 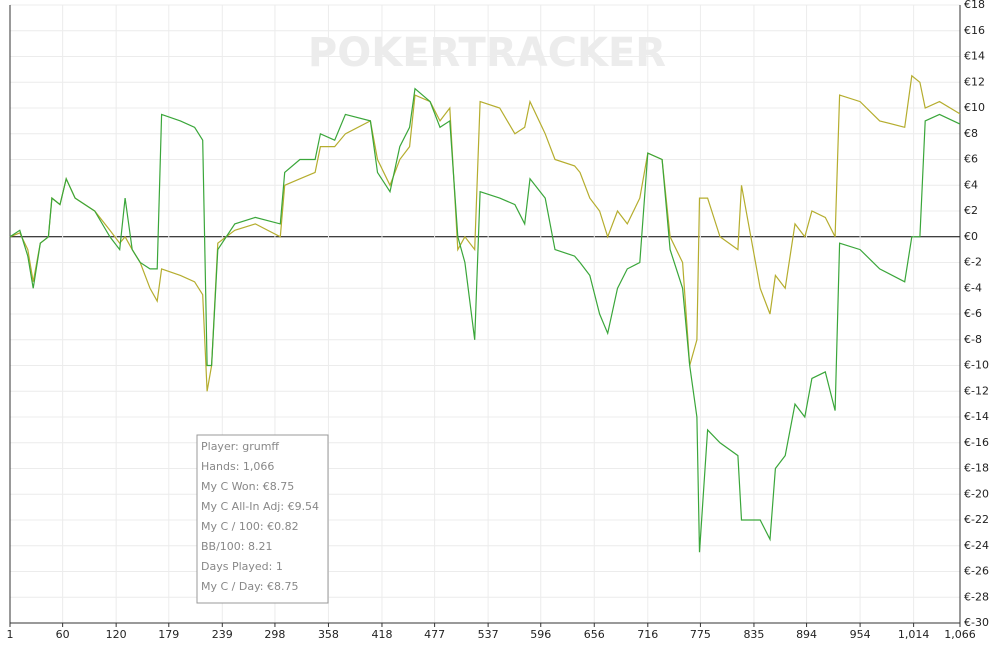 What do you see at coordinates (973, 313) in the screenshot?
I see `y-tick-label: €-6` at bounding box center [973, 313].